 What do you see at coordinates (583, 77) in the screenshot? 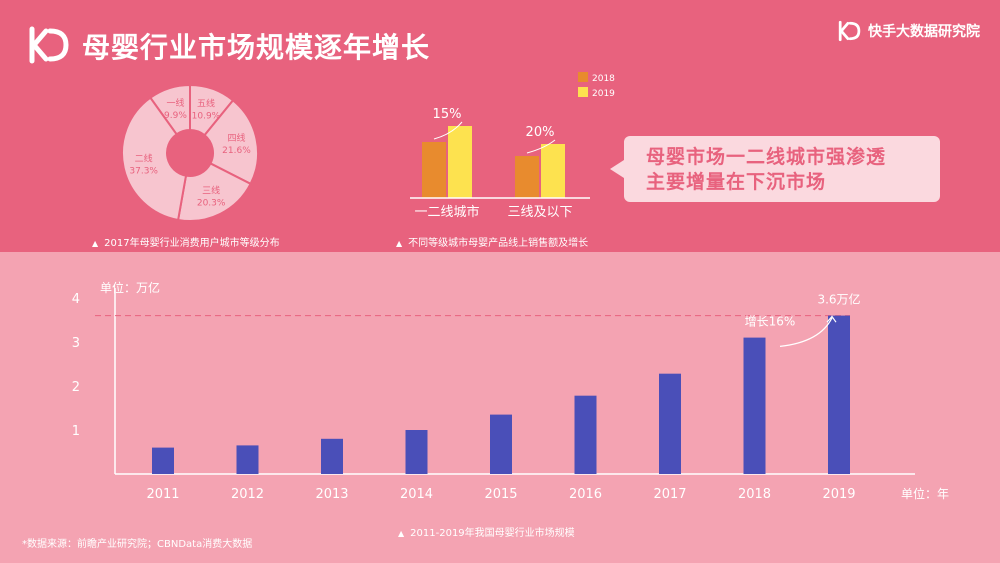
I see `legend-swatch-2018` at bounding box center [583, 77].